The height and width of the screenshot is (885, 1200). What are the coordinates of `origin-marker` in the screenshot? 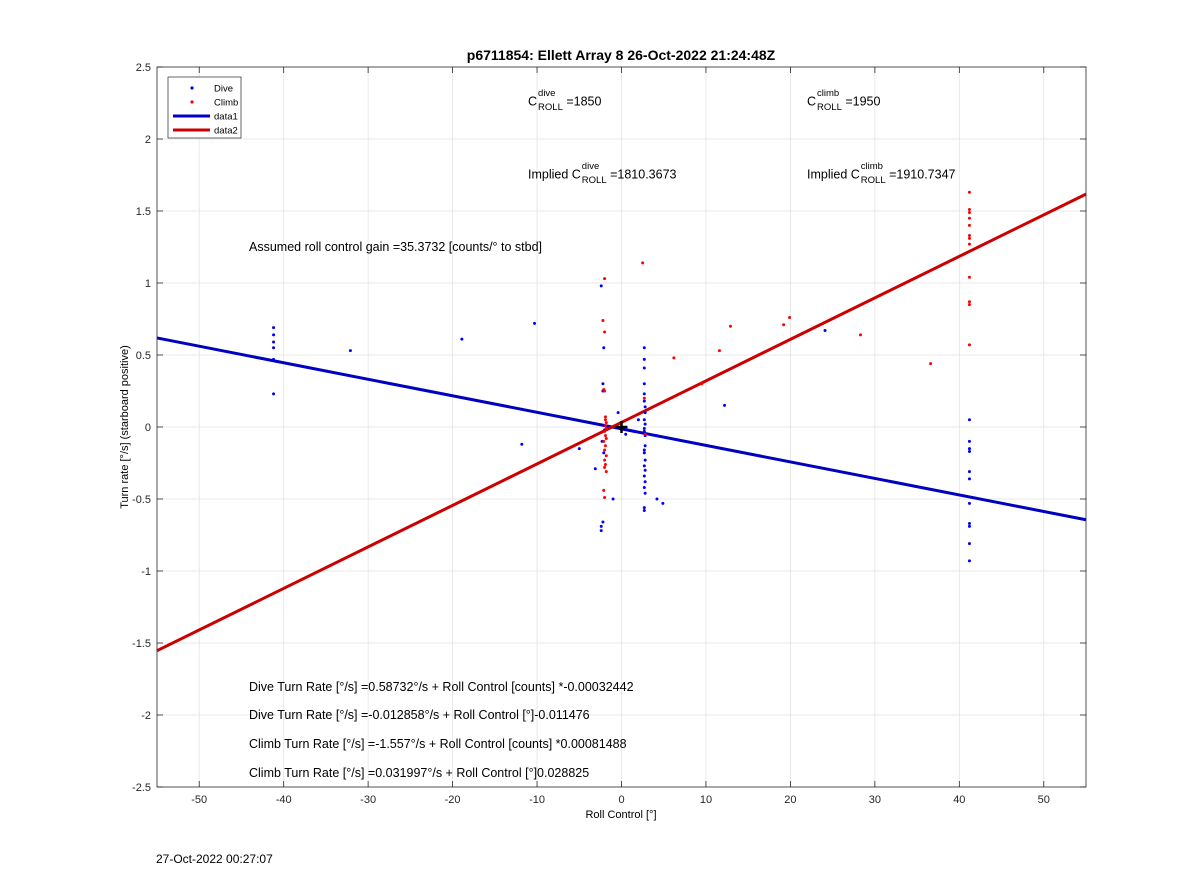 It's located at (621, 427).